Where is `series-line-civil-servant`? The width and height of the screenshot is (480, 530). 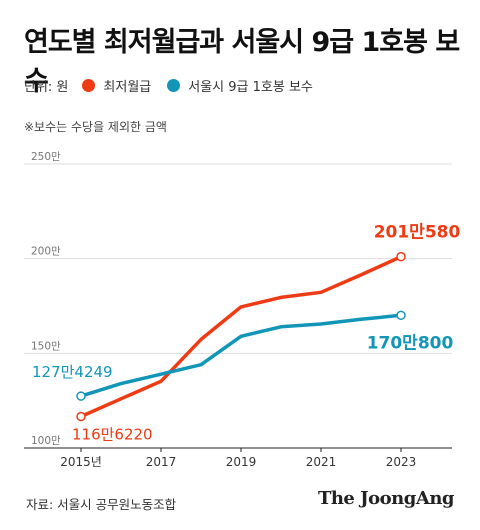 series-line-civil-servant is located at coordinates (241, 355).